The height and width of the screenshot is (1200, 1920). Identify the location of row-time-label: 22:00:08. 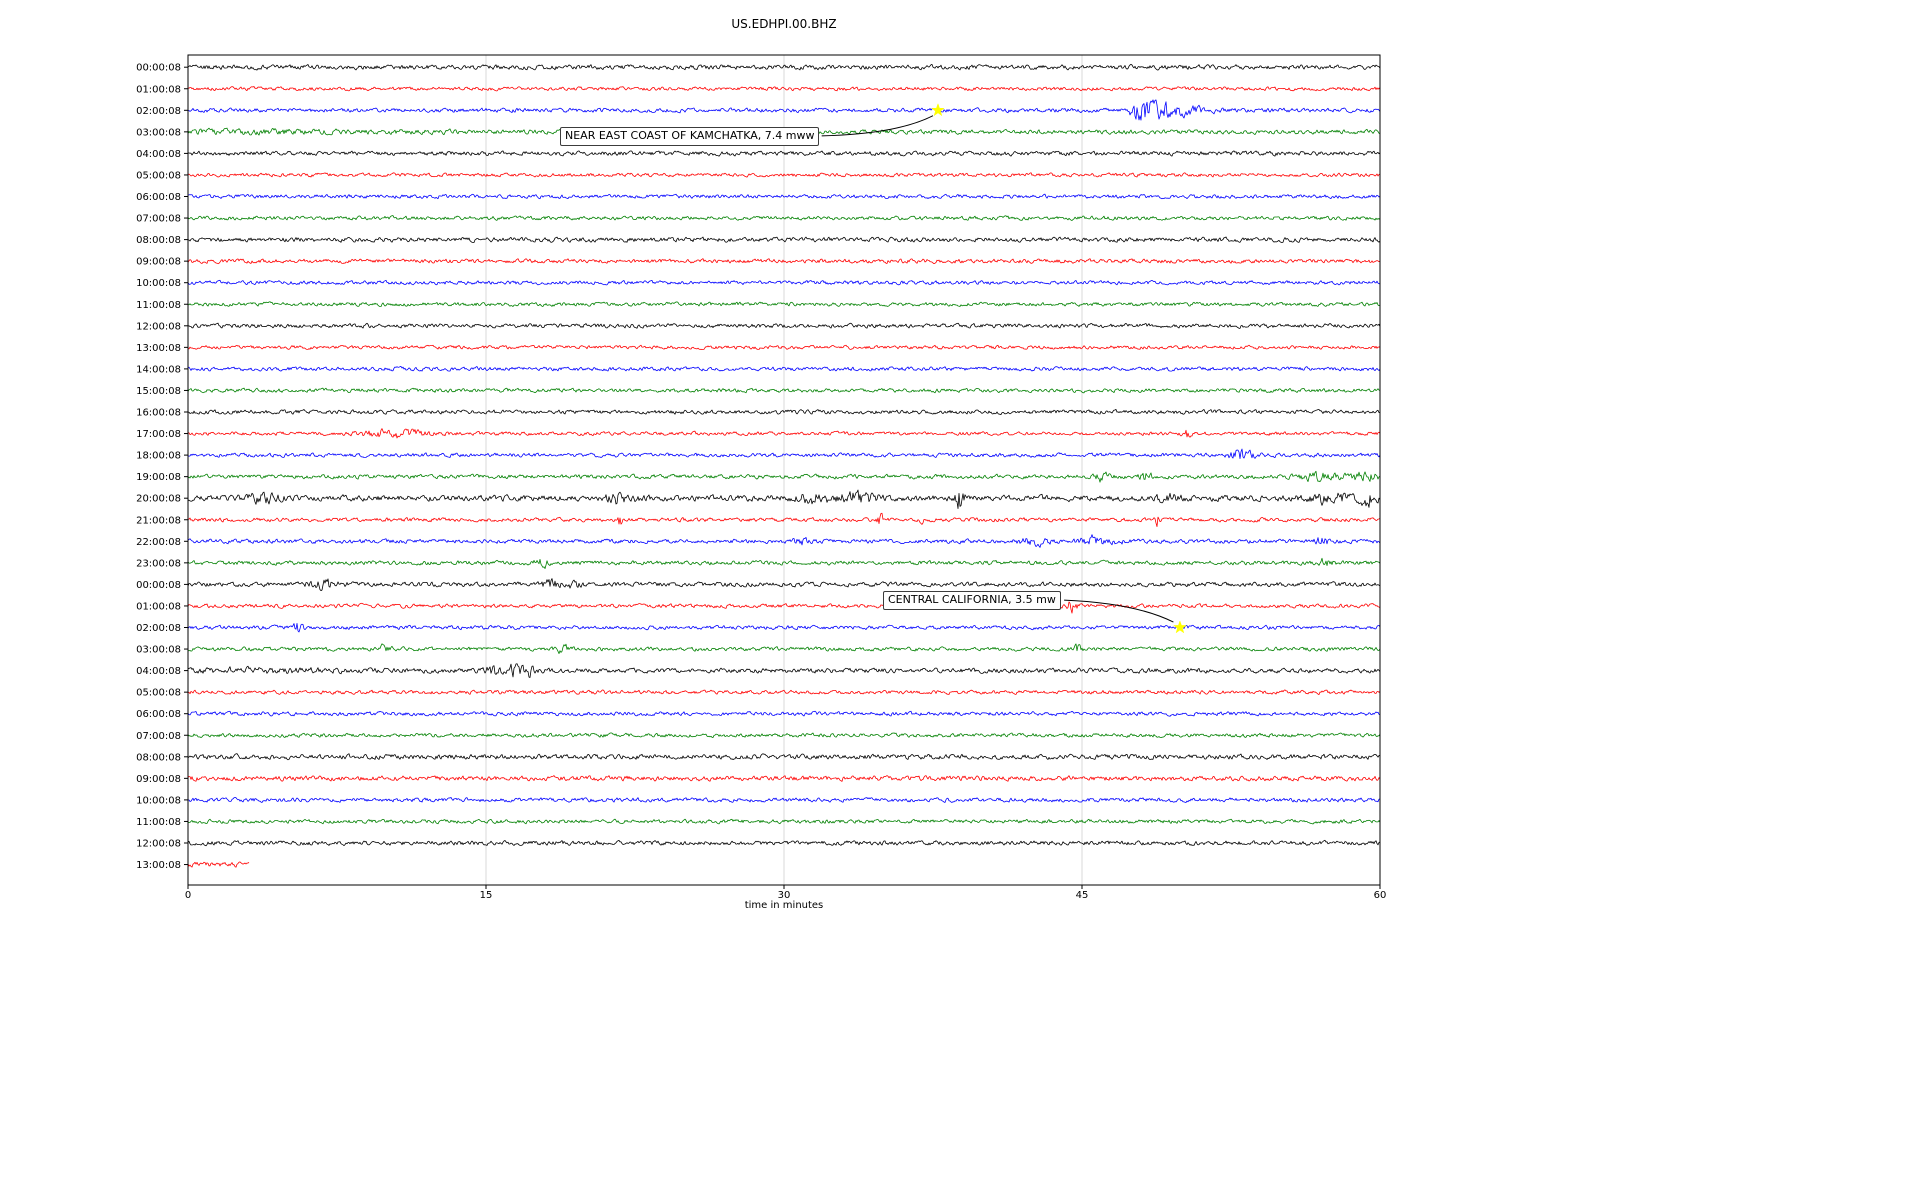
(158, 542).